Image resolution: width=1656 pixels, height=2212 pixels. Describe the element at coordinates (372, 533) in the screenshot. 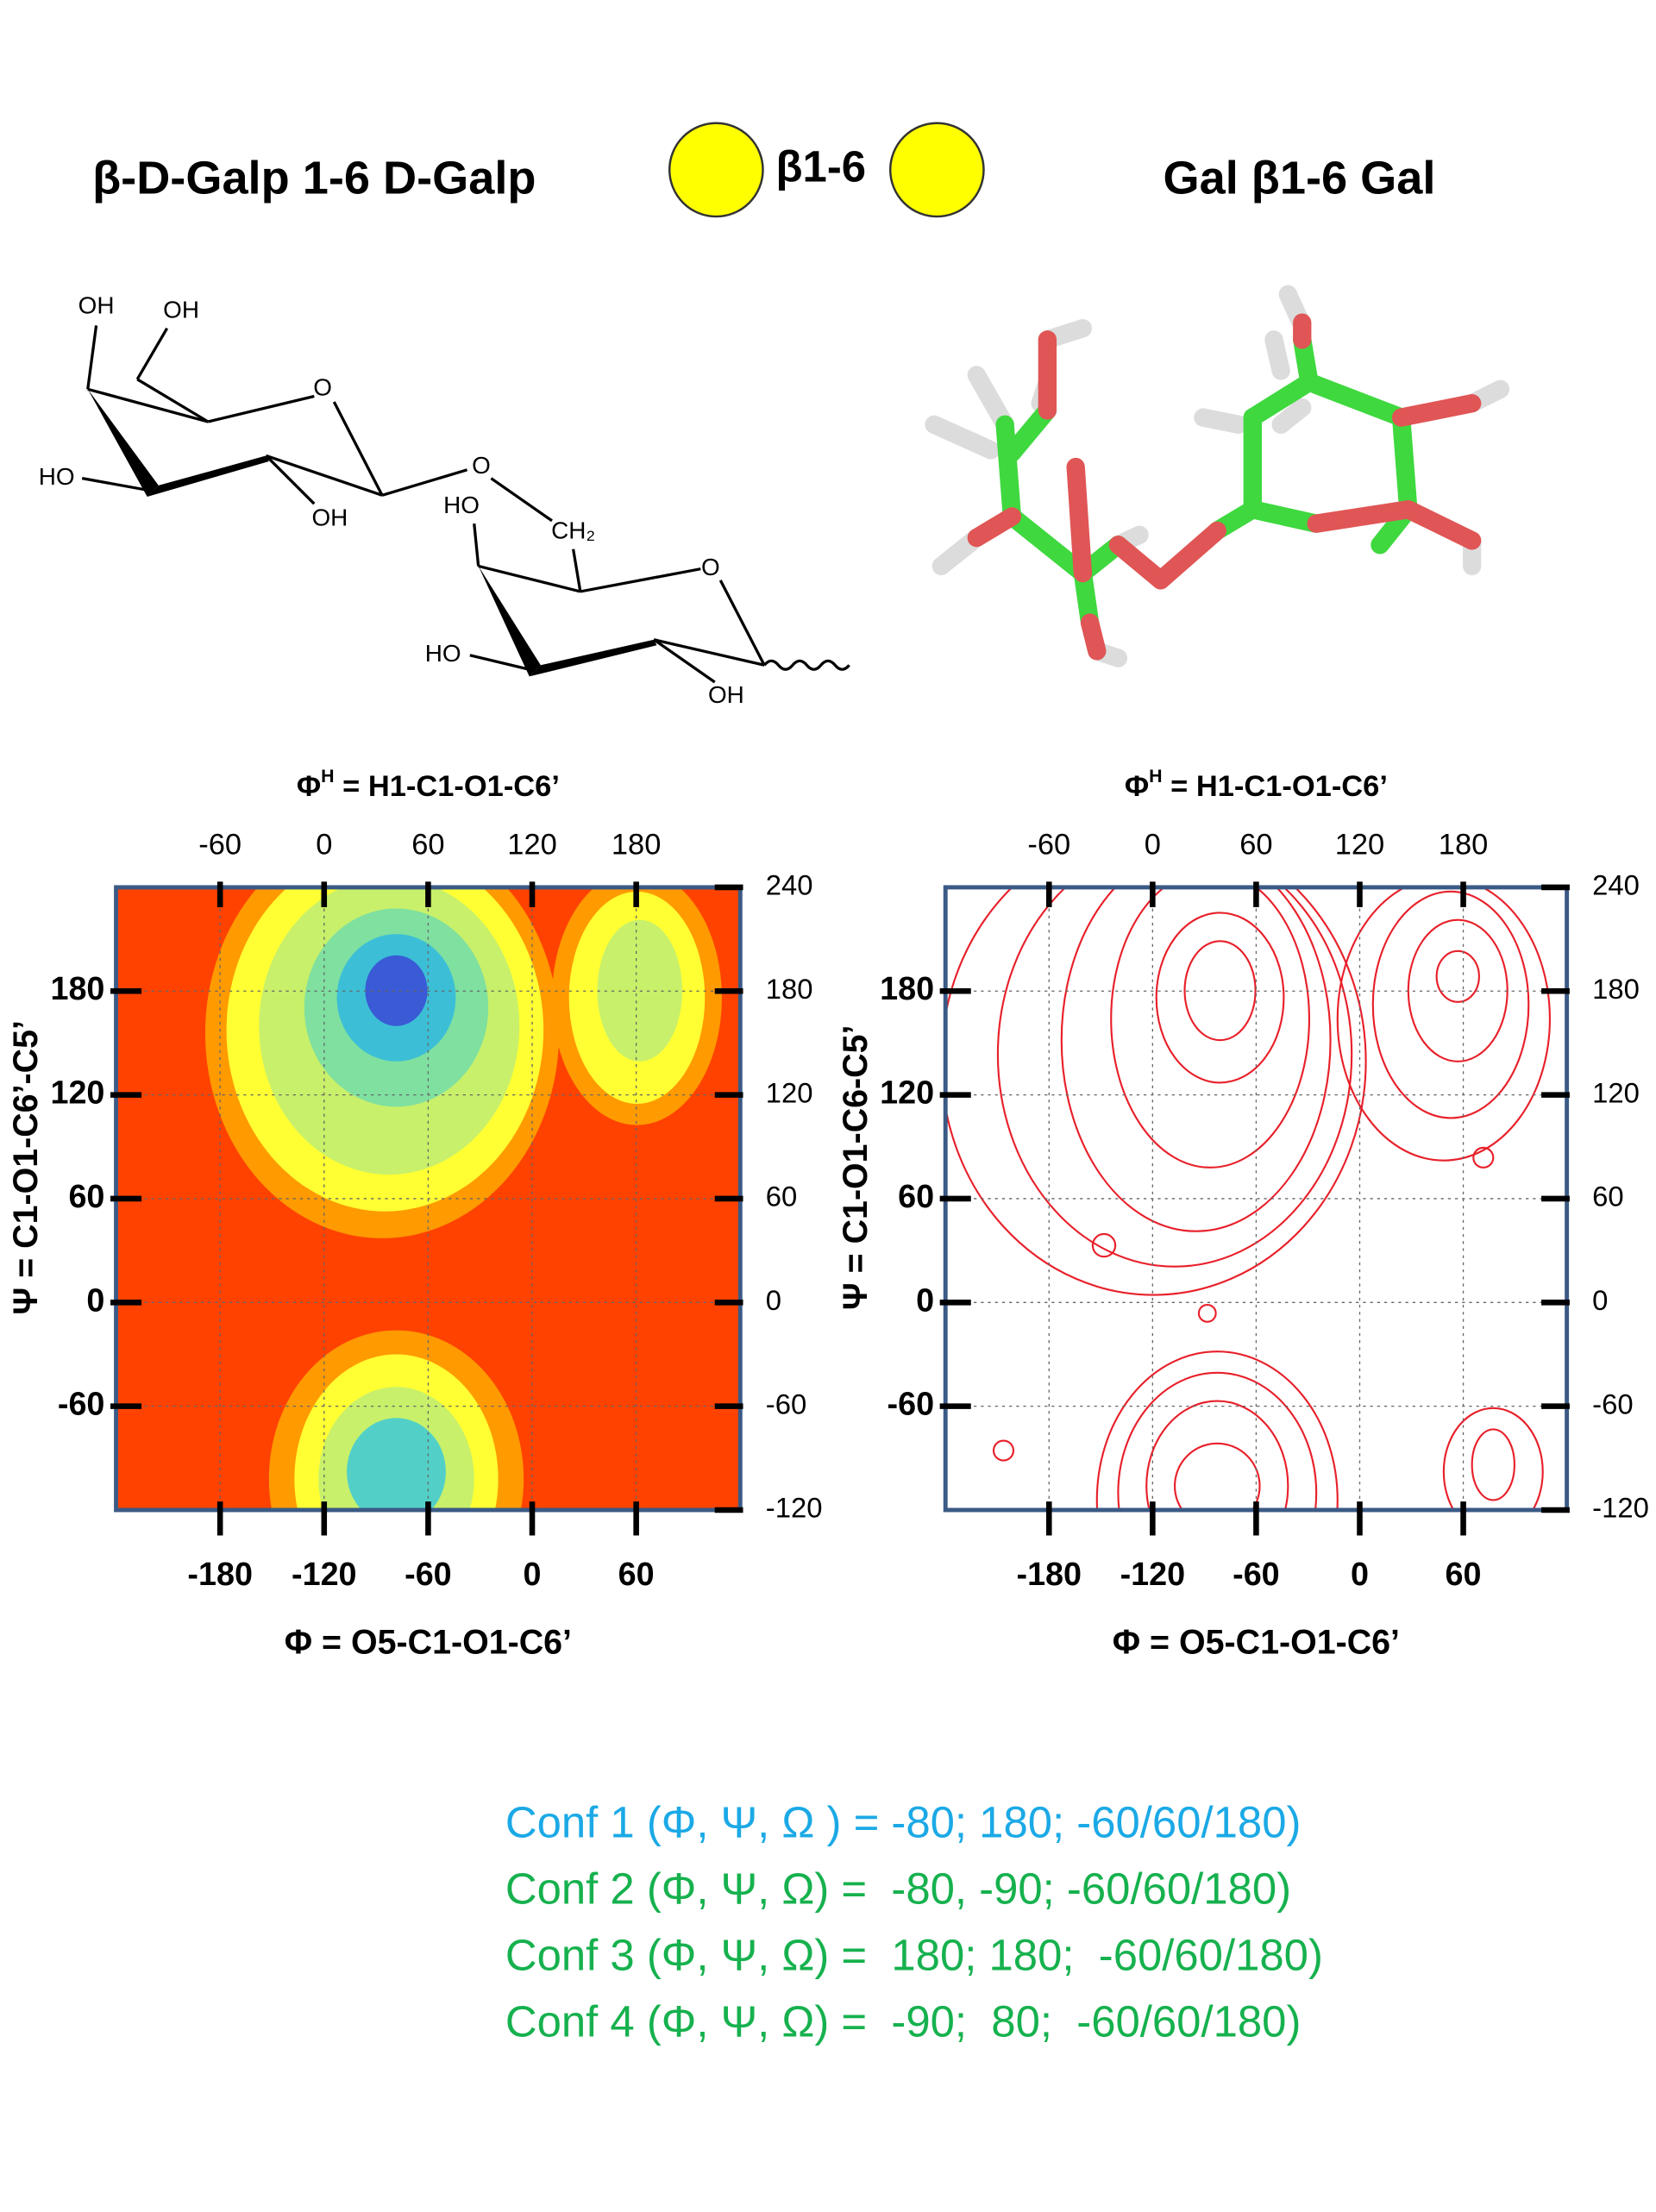

I see `structure-wedges` at that location.